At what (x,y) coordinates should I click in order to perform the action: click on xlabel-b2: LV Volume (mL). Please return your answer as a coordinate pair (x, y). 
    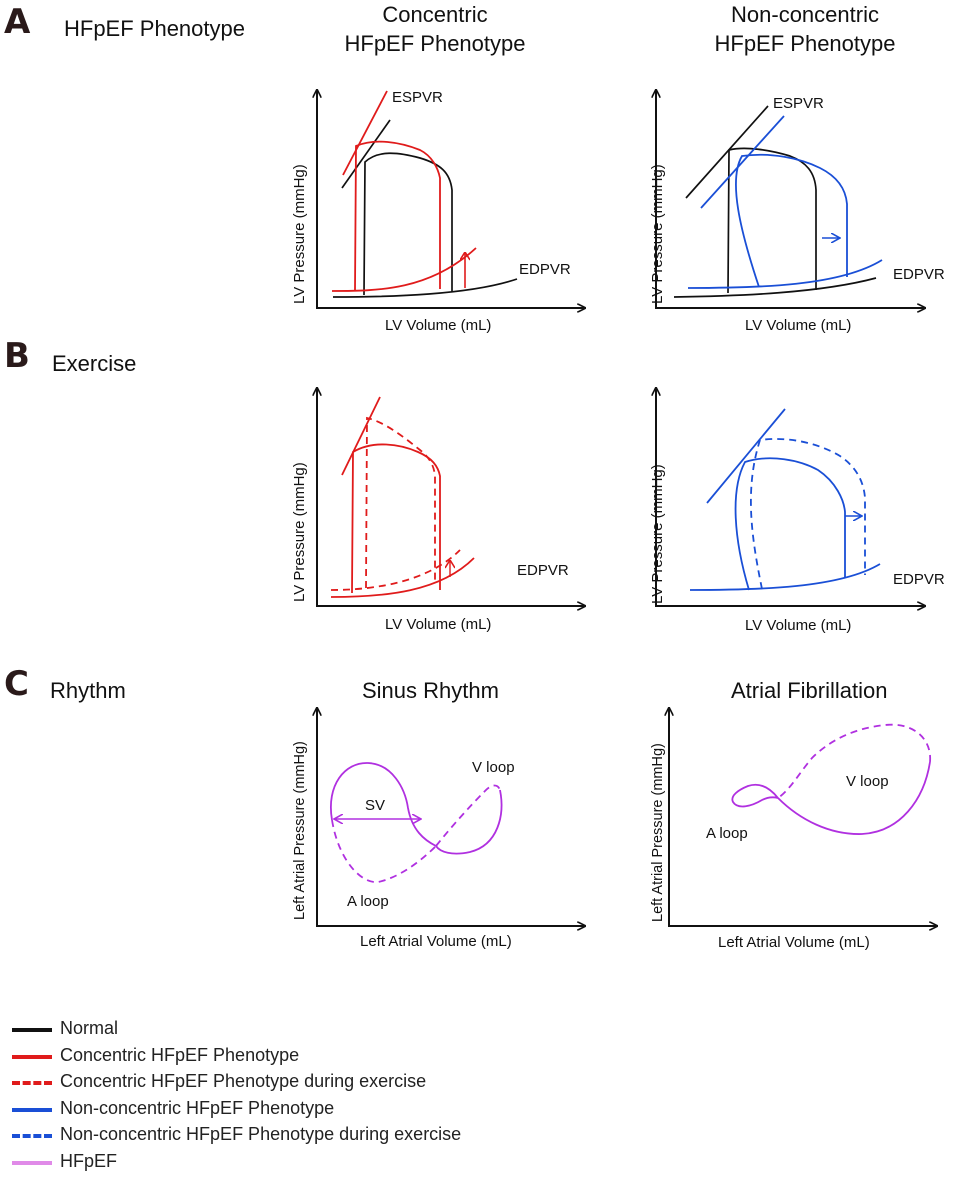
    Looking at the image, I should click on (798, 625).